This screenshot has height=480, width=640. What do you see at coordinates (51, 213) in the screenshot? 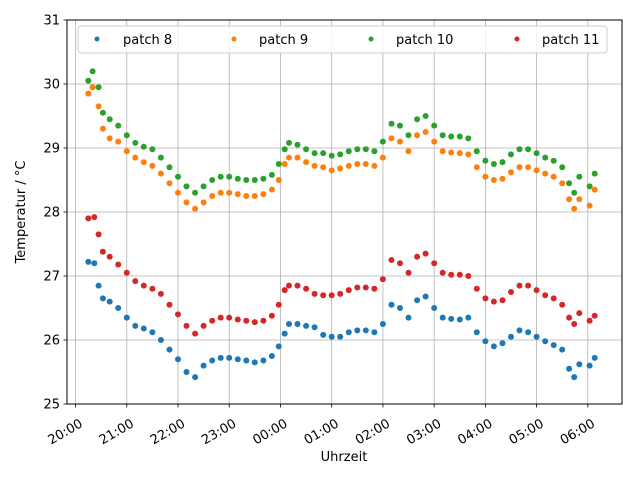
I see `y-tick-label: 28` at bounding box center [51, 213].